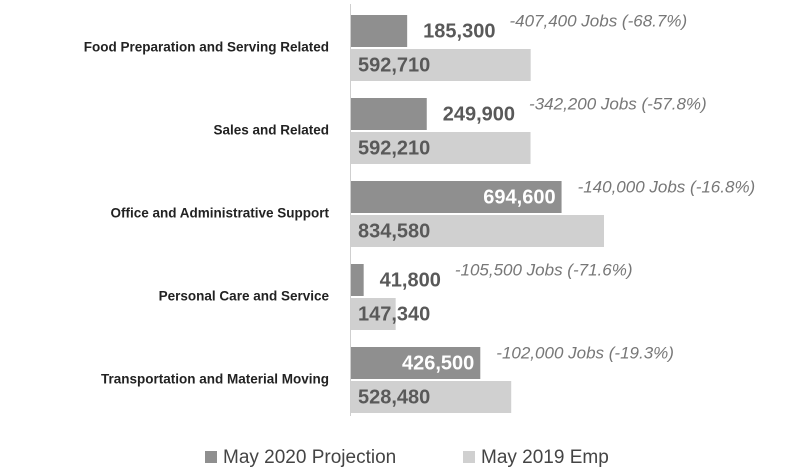  I want to click on value-label: 528,480, so click(394, 397).